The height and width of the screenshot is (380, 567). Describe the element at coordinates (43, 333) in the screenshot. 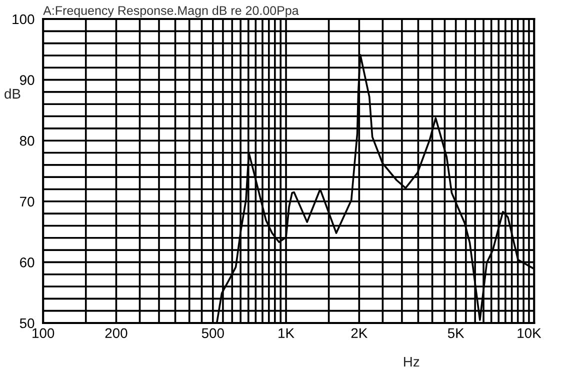

I see `x-tick-label: 100` at that location.